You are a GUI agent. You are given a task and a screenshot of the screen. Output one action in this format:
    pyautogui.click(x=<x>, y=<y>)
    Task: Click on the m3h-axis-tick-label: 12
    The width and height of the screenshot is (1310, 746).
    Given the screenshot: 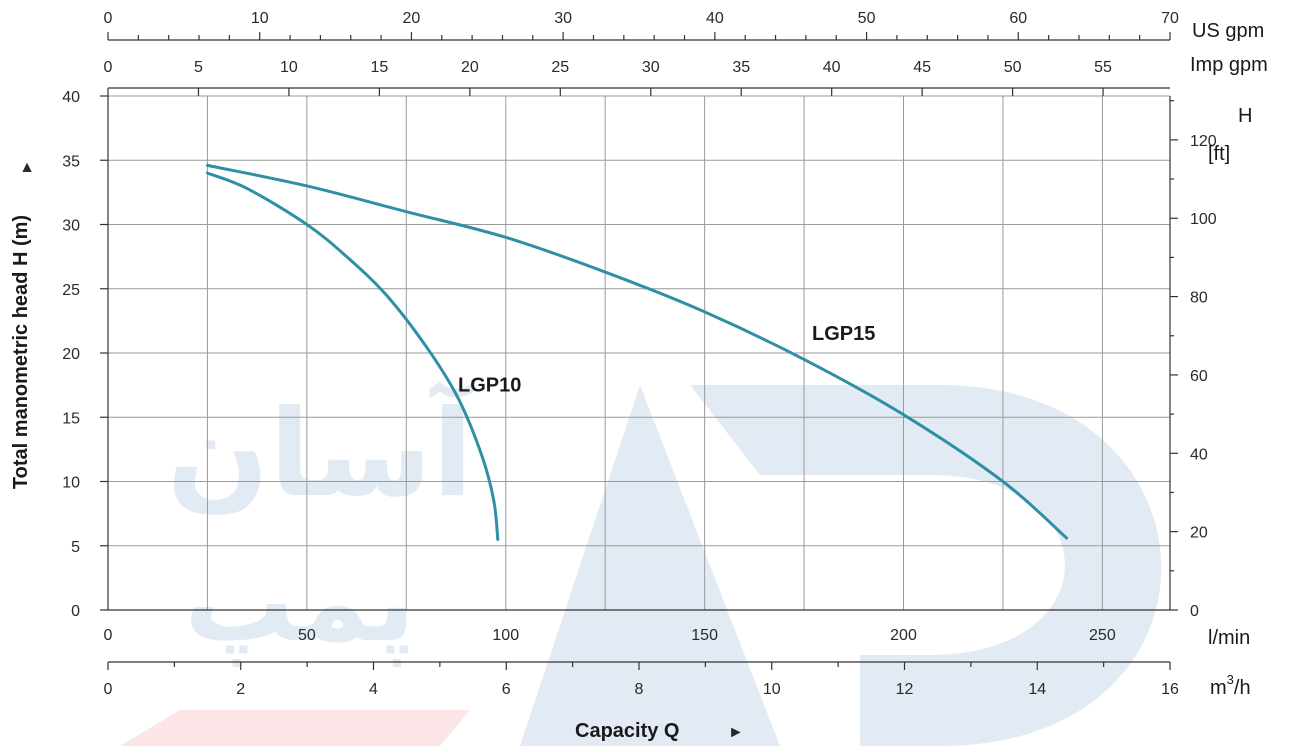 What is the action you would take?
    pyautogui.click(x=905, y=689)
    